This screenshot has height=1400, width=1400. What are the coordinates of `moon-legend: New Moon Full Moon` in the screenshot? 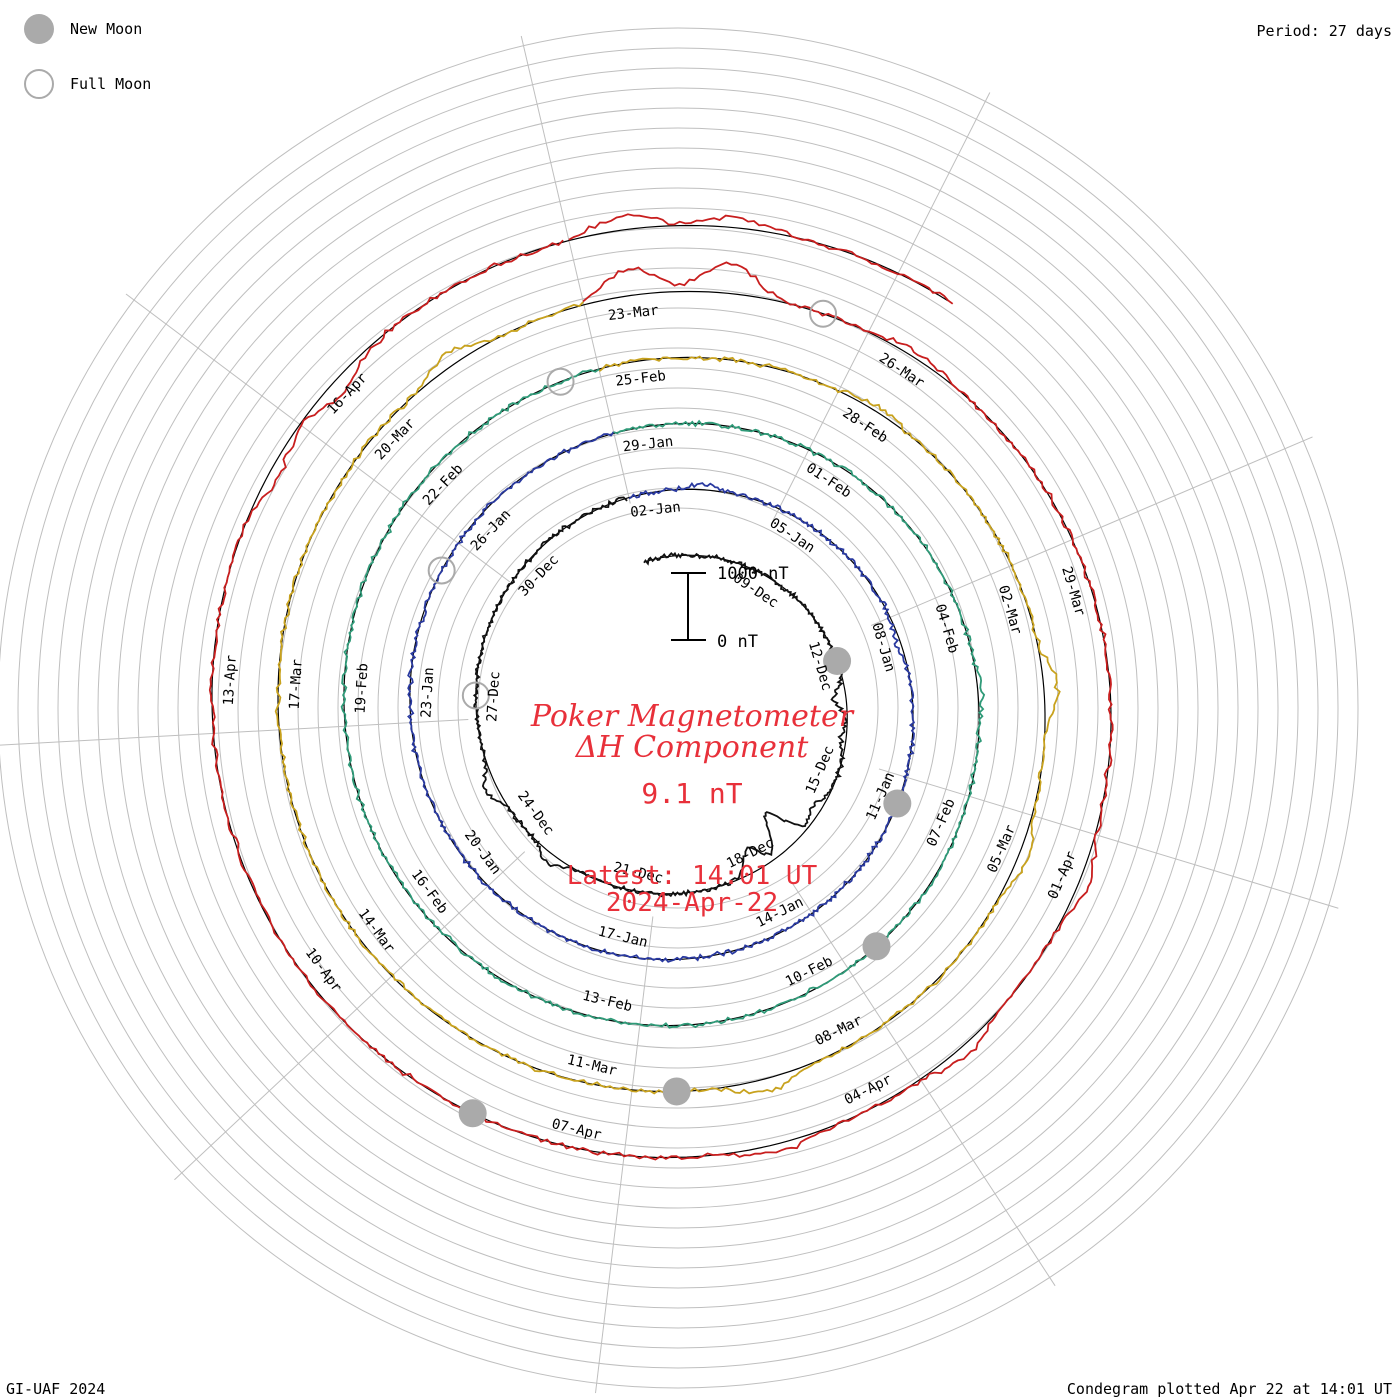 It's located at (124, 60).